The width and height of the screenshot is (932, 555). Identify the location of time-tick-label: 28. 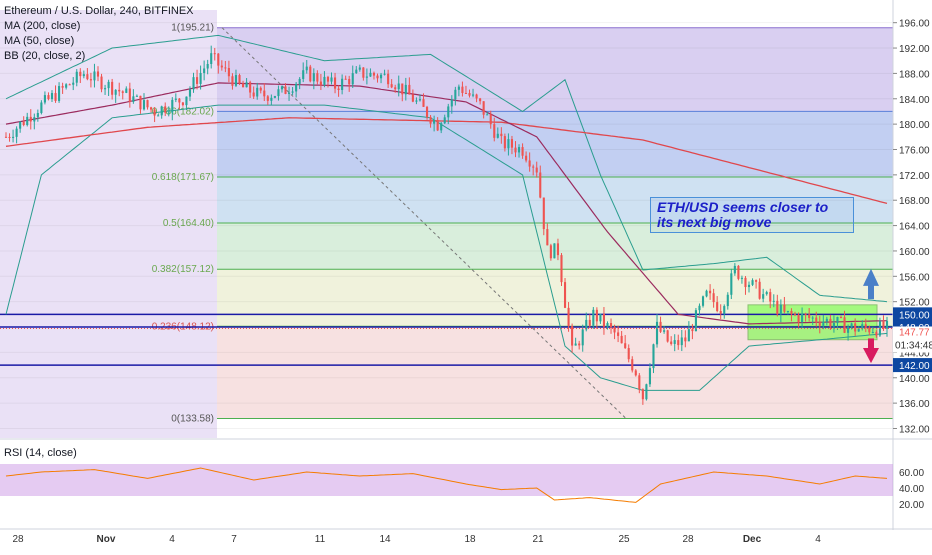
(688, 539).